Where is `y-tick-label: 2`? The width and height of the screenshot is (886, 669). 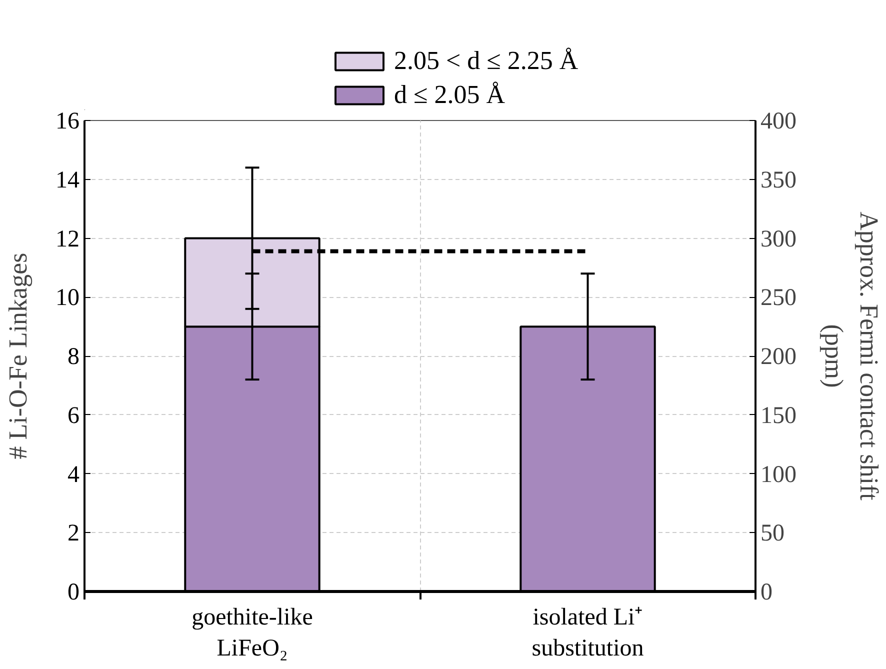 y-tick-label: 2 is located at coordinates (74, 533).